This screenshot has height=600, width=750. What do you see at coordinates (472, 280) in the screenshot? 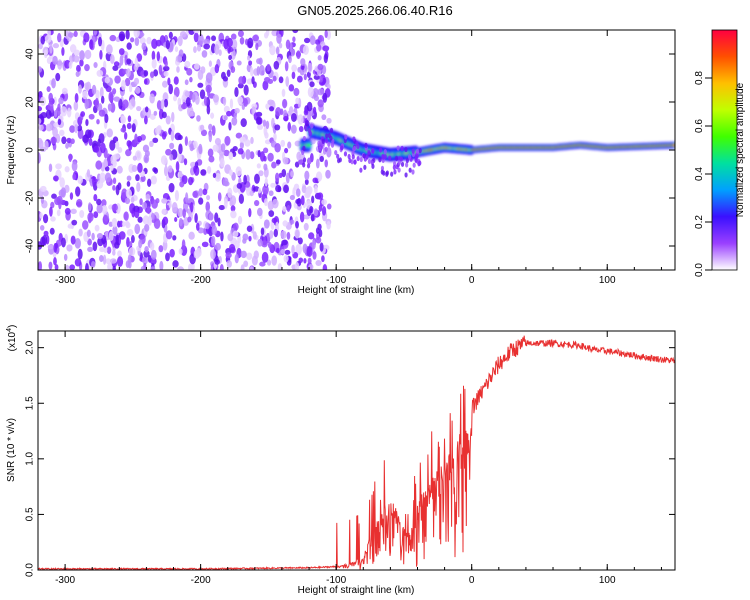
I see `spectrogram-x-tick-label: 0` at bounding box center [472, 280].